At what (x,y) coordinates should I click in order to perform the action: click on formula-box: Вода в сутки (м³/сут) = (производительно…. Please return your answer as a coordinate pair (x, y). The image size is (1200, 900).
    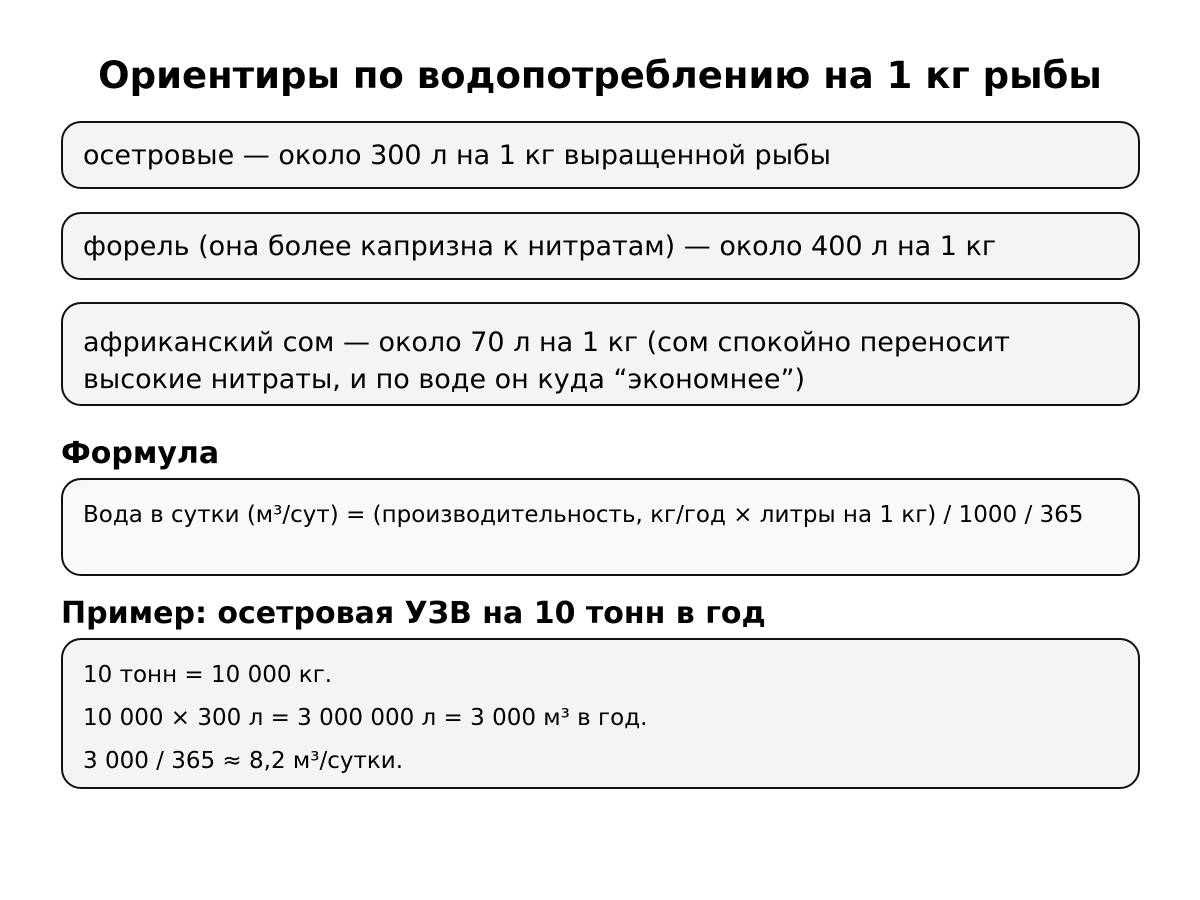
    Looking at the image, I should click on (600, 527).